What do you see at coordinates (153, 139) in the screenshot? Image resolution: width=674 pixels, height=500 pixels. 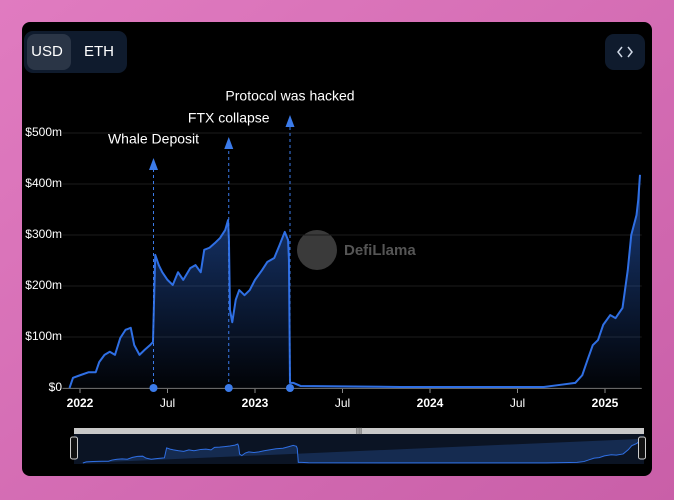 I see `annotation-label: Whale Deposit` at bounding box center [153, 139].